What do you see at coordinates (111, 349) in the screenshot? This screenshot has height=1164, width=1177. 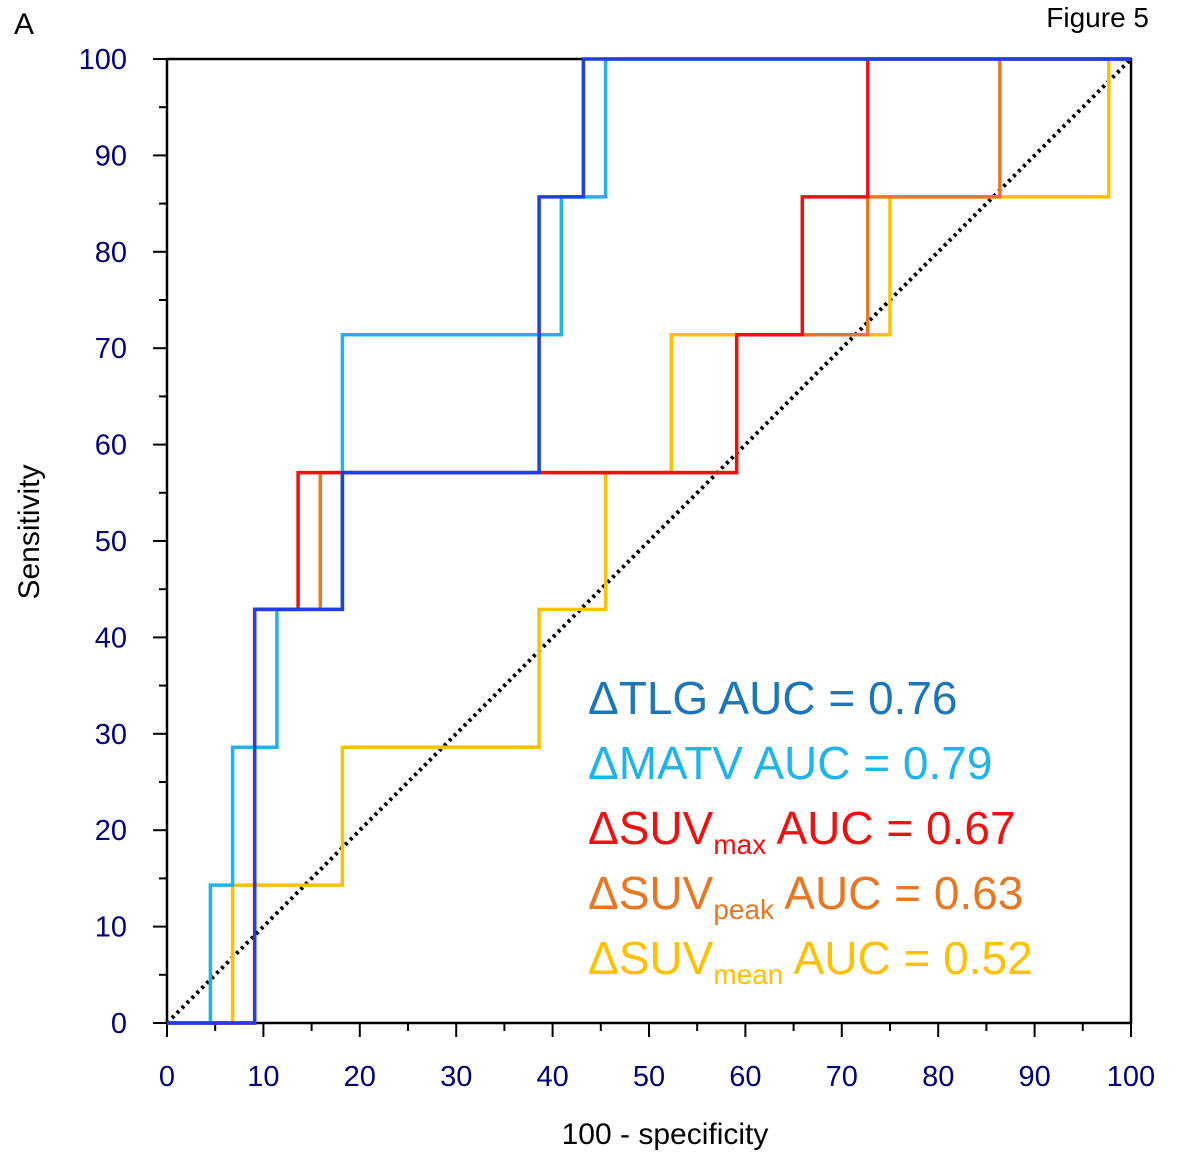 I see `y-tick-label: 70` at bounding box center [111, 349].